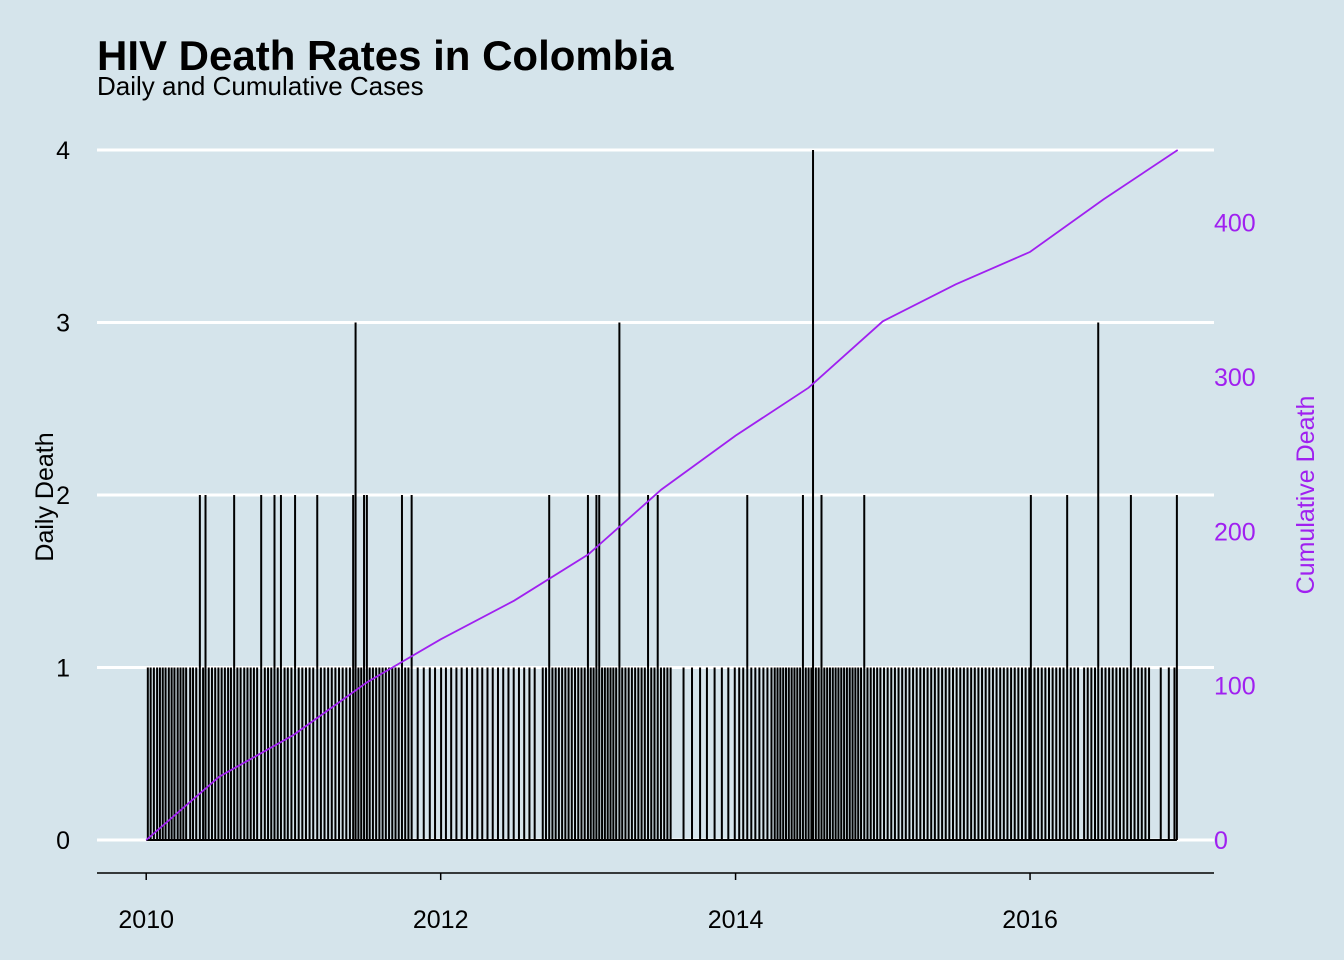 Image resolution: width=1344 pixels, height=960 pixels. Describe the element at coordinates (655, 903) in the screenshot. I see `x-axis: 2010 2012 2014 2016` at that location.